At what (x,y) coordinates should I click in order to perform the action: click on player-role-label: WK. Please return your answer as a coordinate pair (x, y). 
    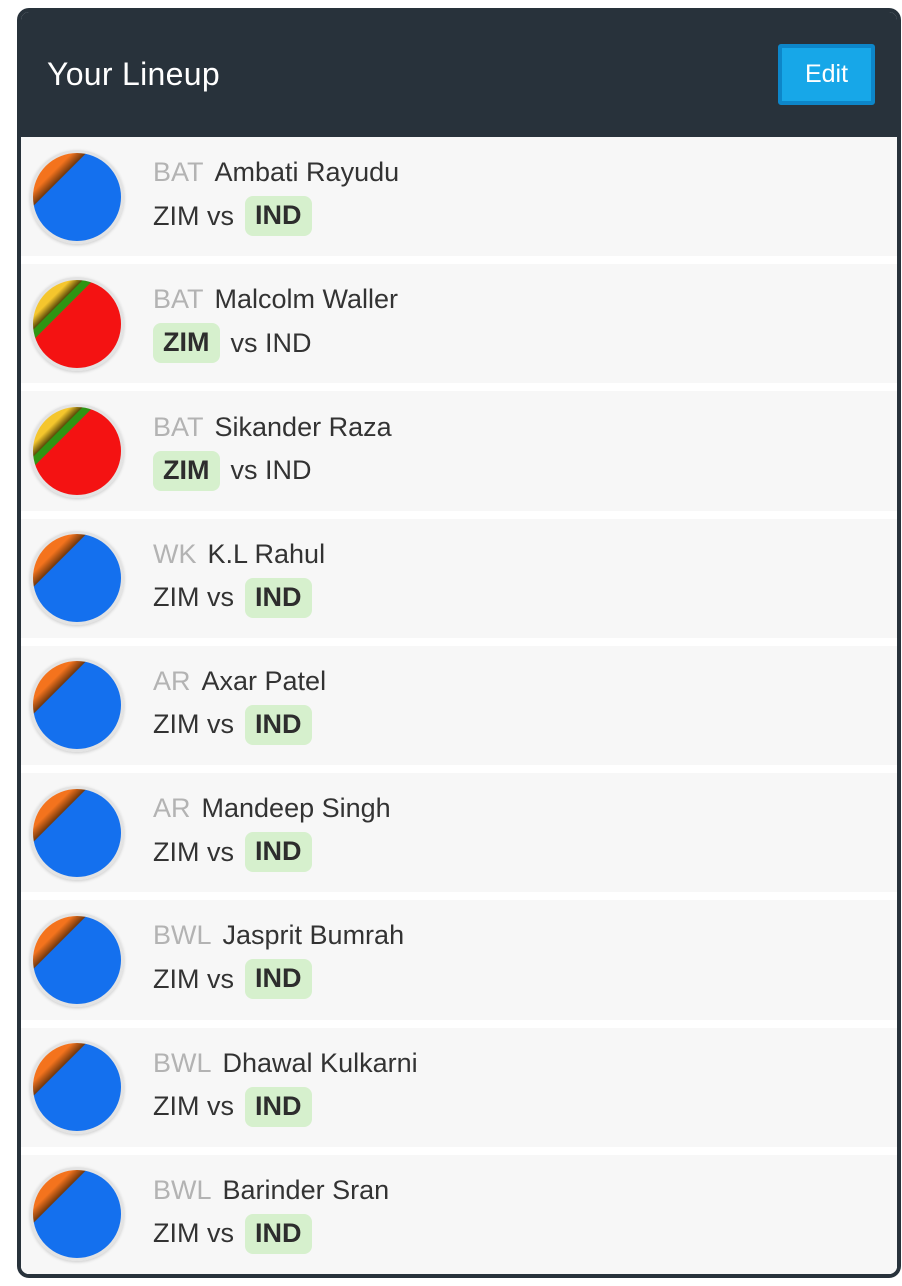
    Looking at the image, I should click on (175, 553).